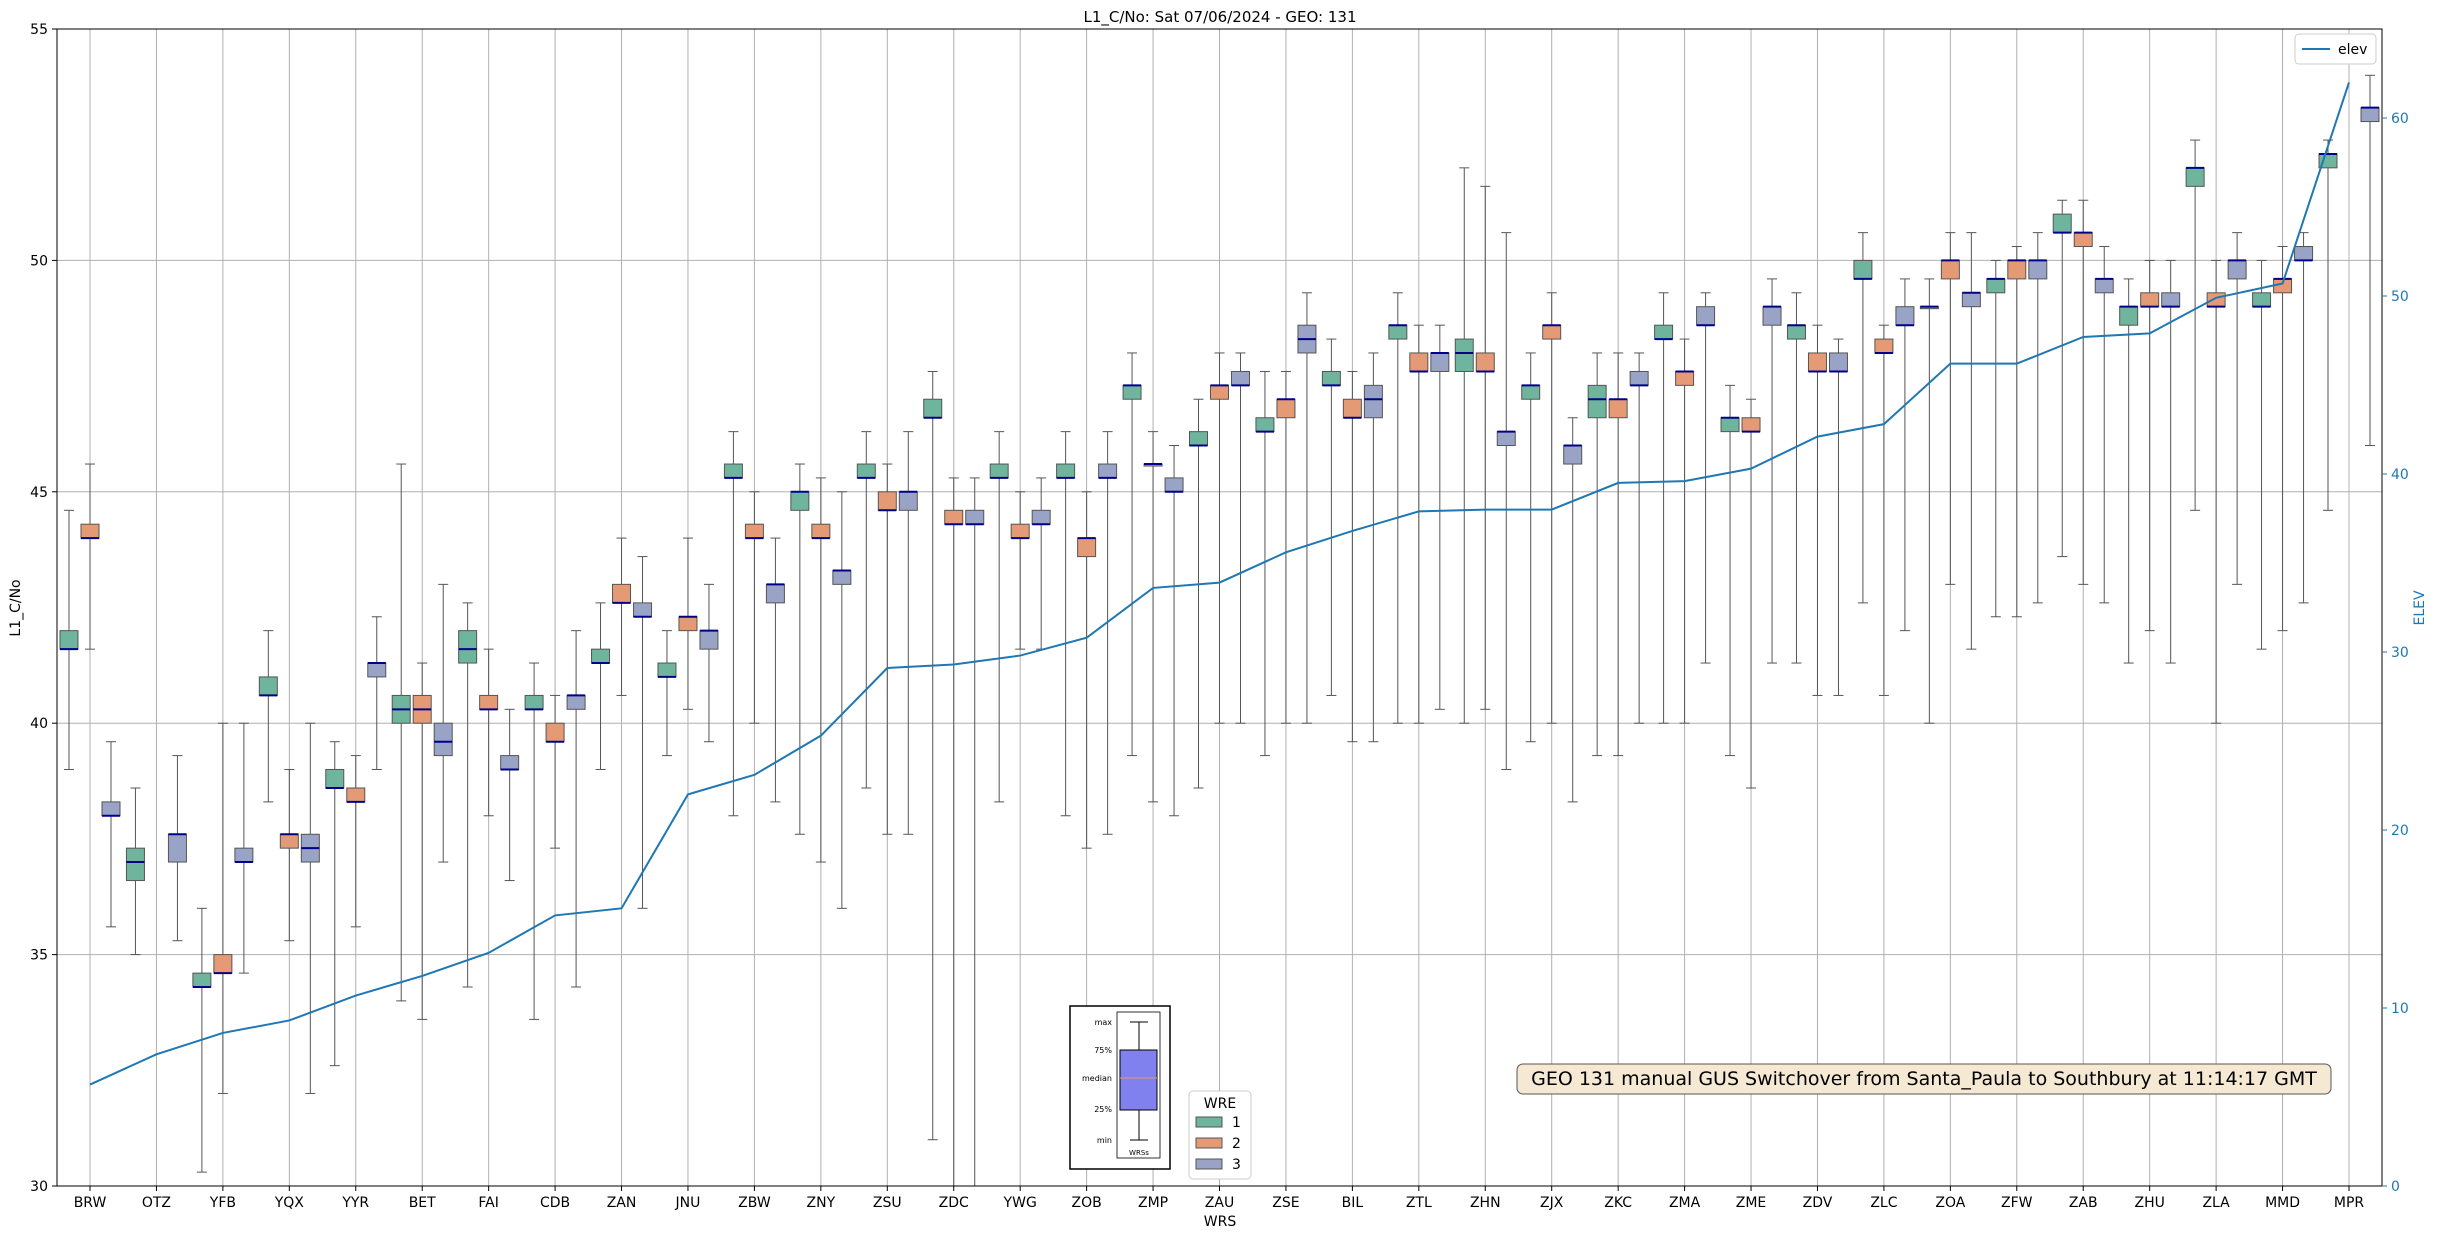 The image size is (2439, 1242). I want to click on x-tick-label-zdv: ZDV, so click(1818, 1203).